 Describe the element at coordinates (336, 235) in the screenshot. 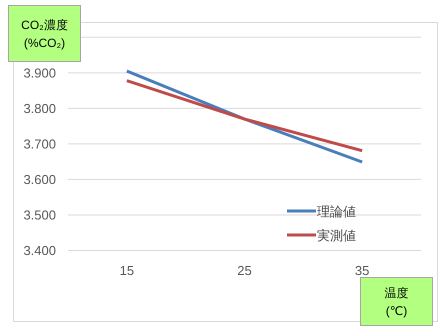

I see `legend-label: 実測値` at that location.